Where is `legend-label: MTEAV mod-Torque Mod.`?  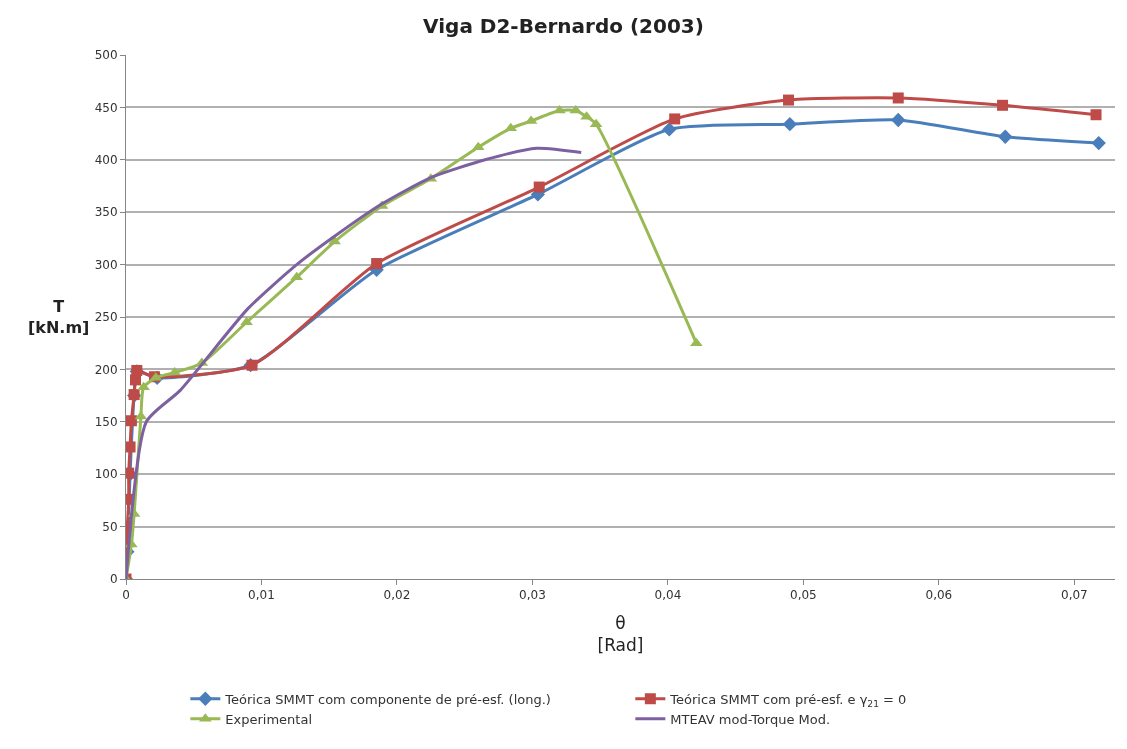 legend-label: MTEAV mod-Torque Mod. is located at coordinates (750, 719).